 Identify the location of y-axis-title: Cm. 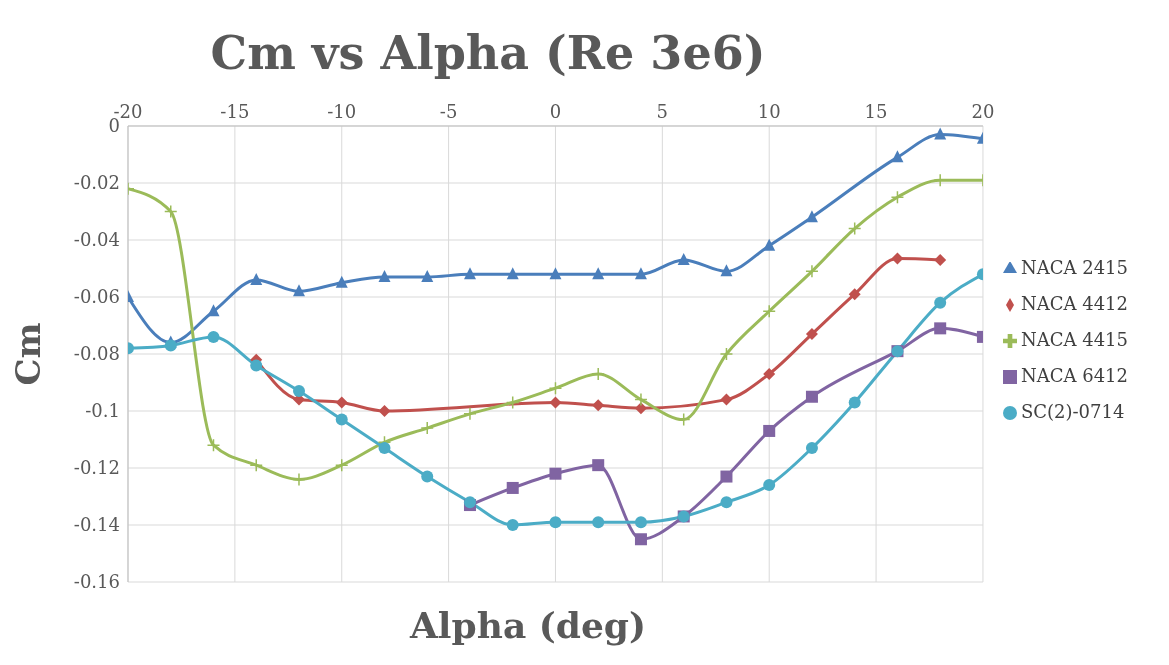
(28, 354).